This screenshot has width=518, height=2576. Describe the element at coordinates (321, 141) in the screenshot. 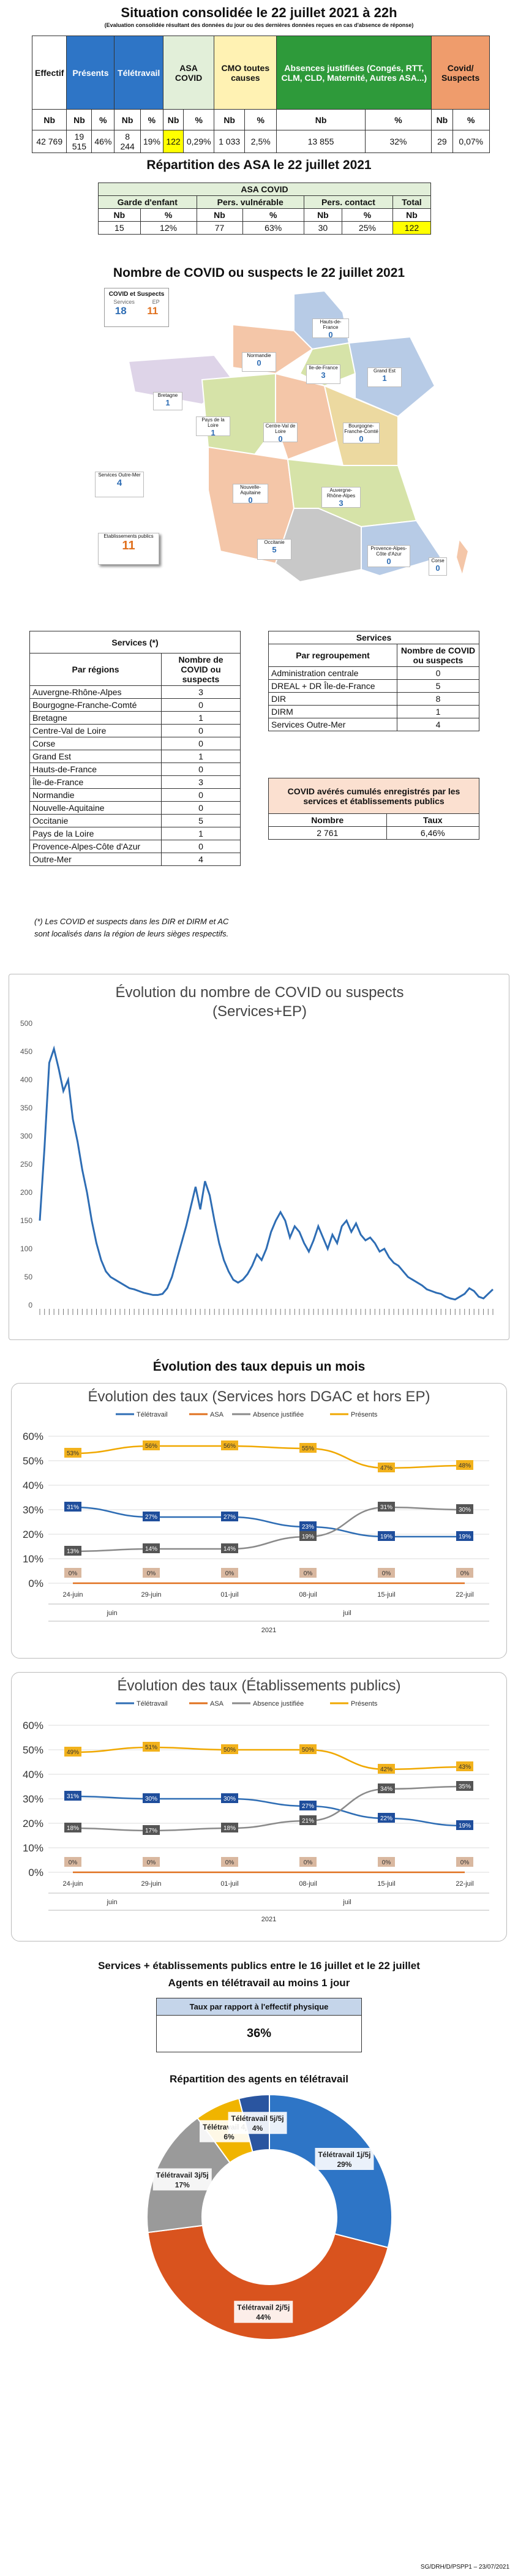

I see `value-cell: 13 855` at that location.